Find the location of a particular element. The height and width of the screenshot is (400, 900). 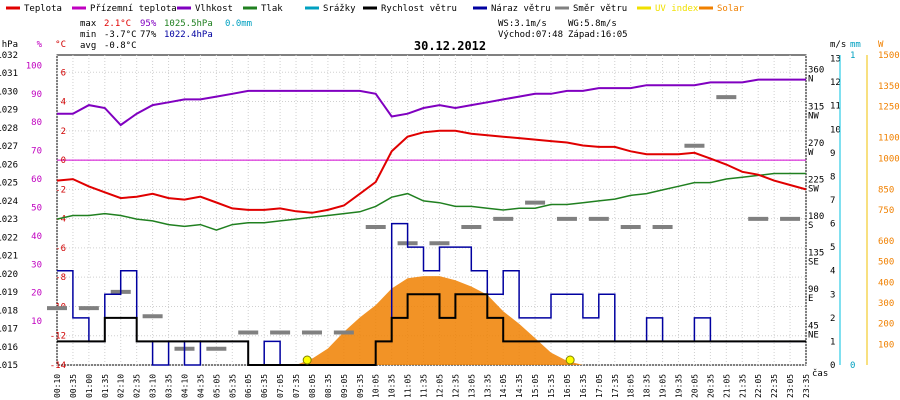

right-axis-tick: 400 is located at coordinates (886, 283).